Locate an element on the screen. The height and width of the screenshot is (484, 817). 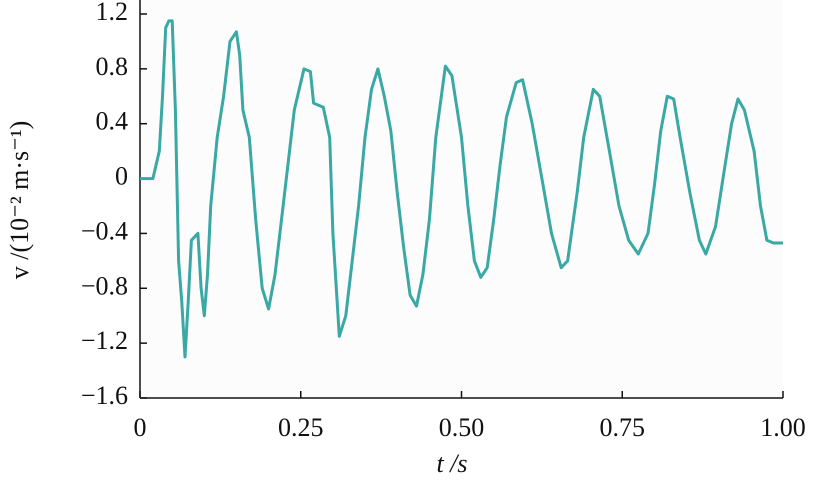
y-tick-label: −1.6 is located at coordinates (104, 395).